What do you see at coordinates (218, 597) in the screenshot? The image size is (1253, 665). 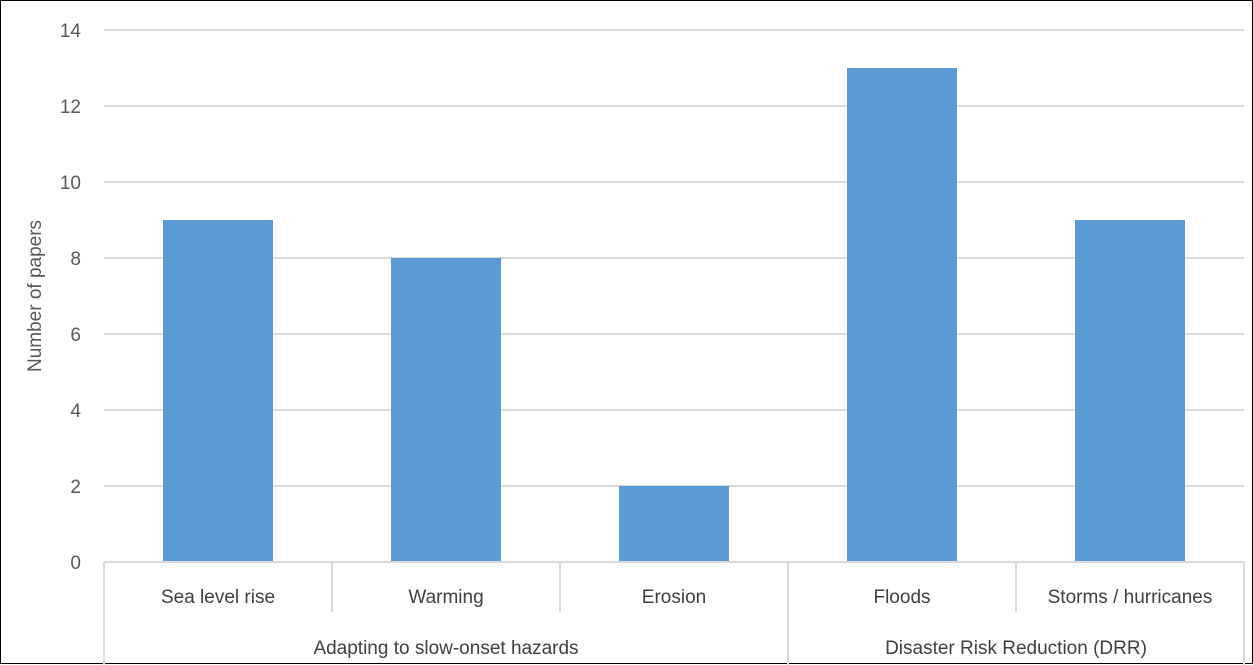 I see `category-label: Sea level rise` at bounding box center [218, 597].